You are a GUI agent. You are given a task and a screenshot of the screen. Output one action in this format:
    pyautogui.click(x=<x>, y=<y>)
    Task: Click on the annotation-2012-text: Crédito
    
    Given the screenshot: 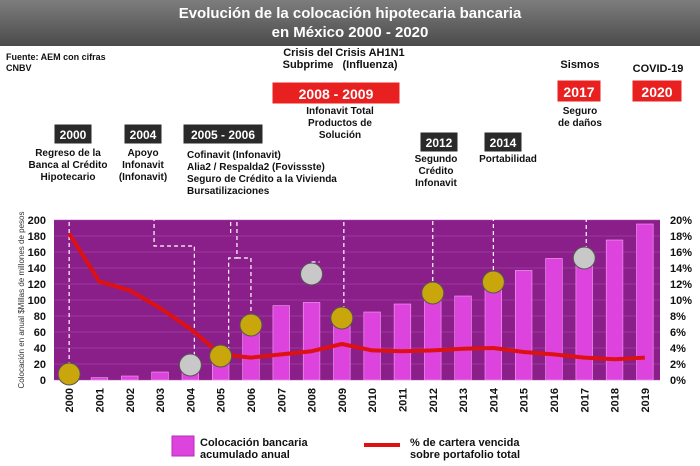 What is the action you would take?
    pyautogui.click(x=436, y=171)
    